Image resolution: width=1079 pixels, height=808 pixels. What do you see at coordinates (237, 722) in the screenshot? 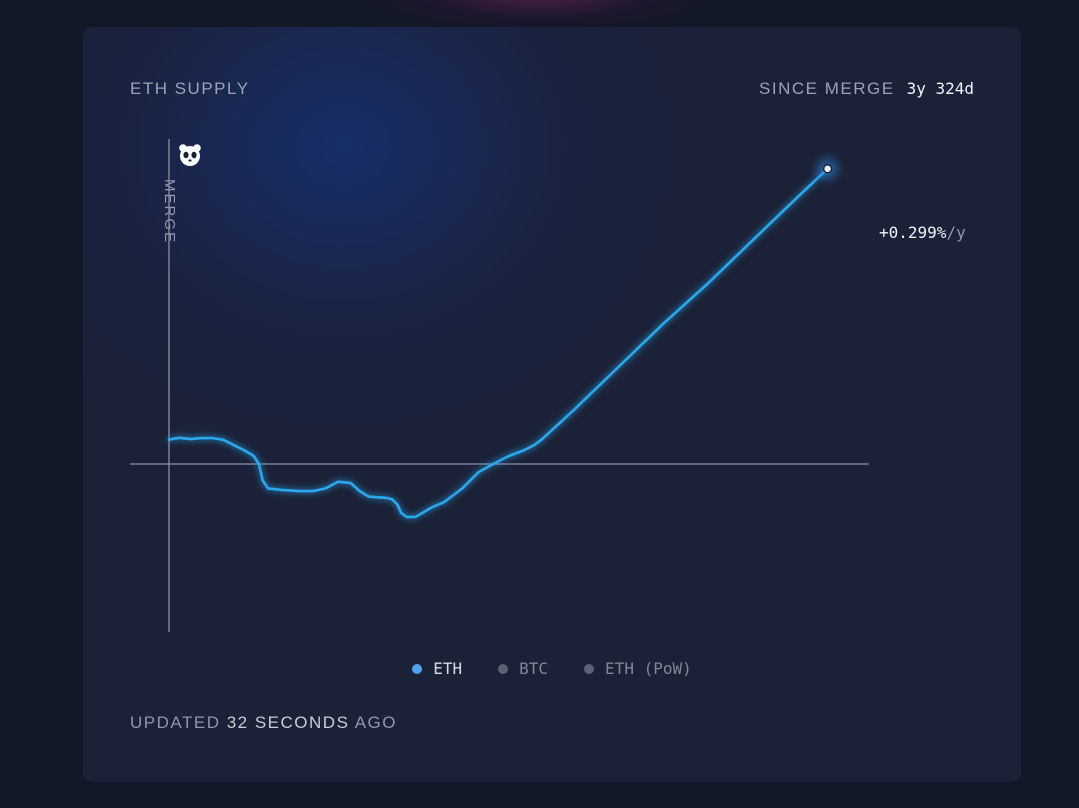
I see `updated-count: 32` at bounding box center [237, 722].